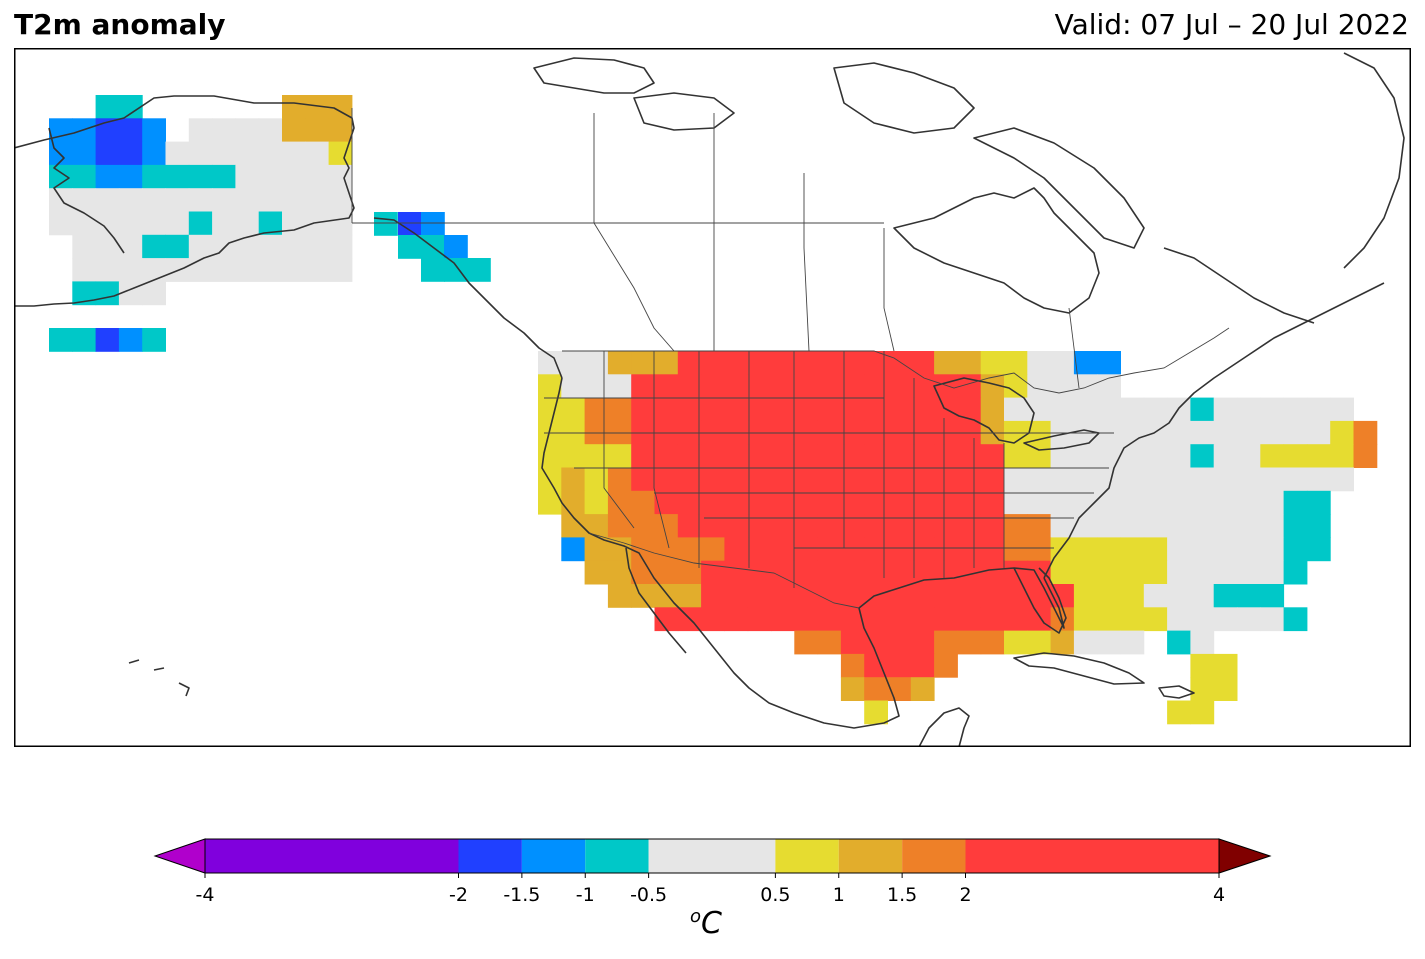 This screenshot has width=1425, height=959. I want to click on canada-west-coast, so click(468, 298).